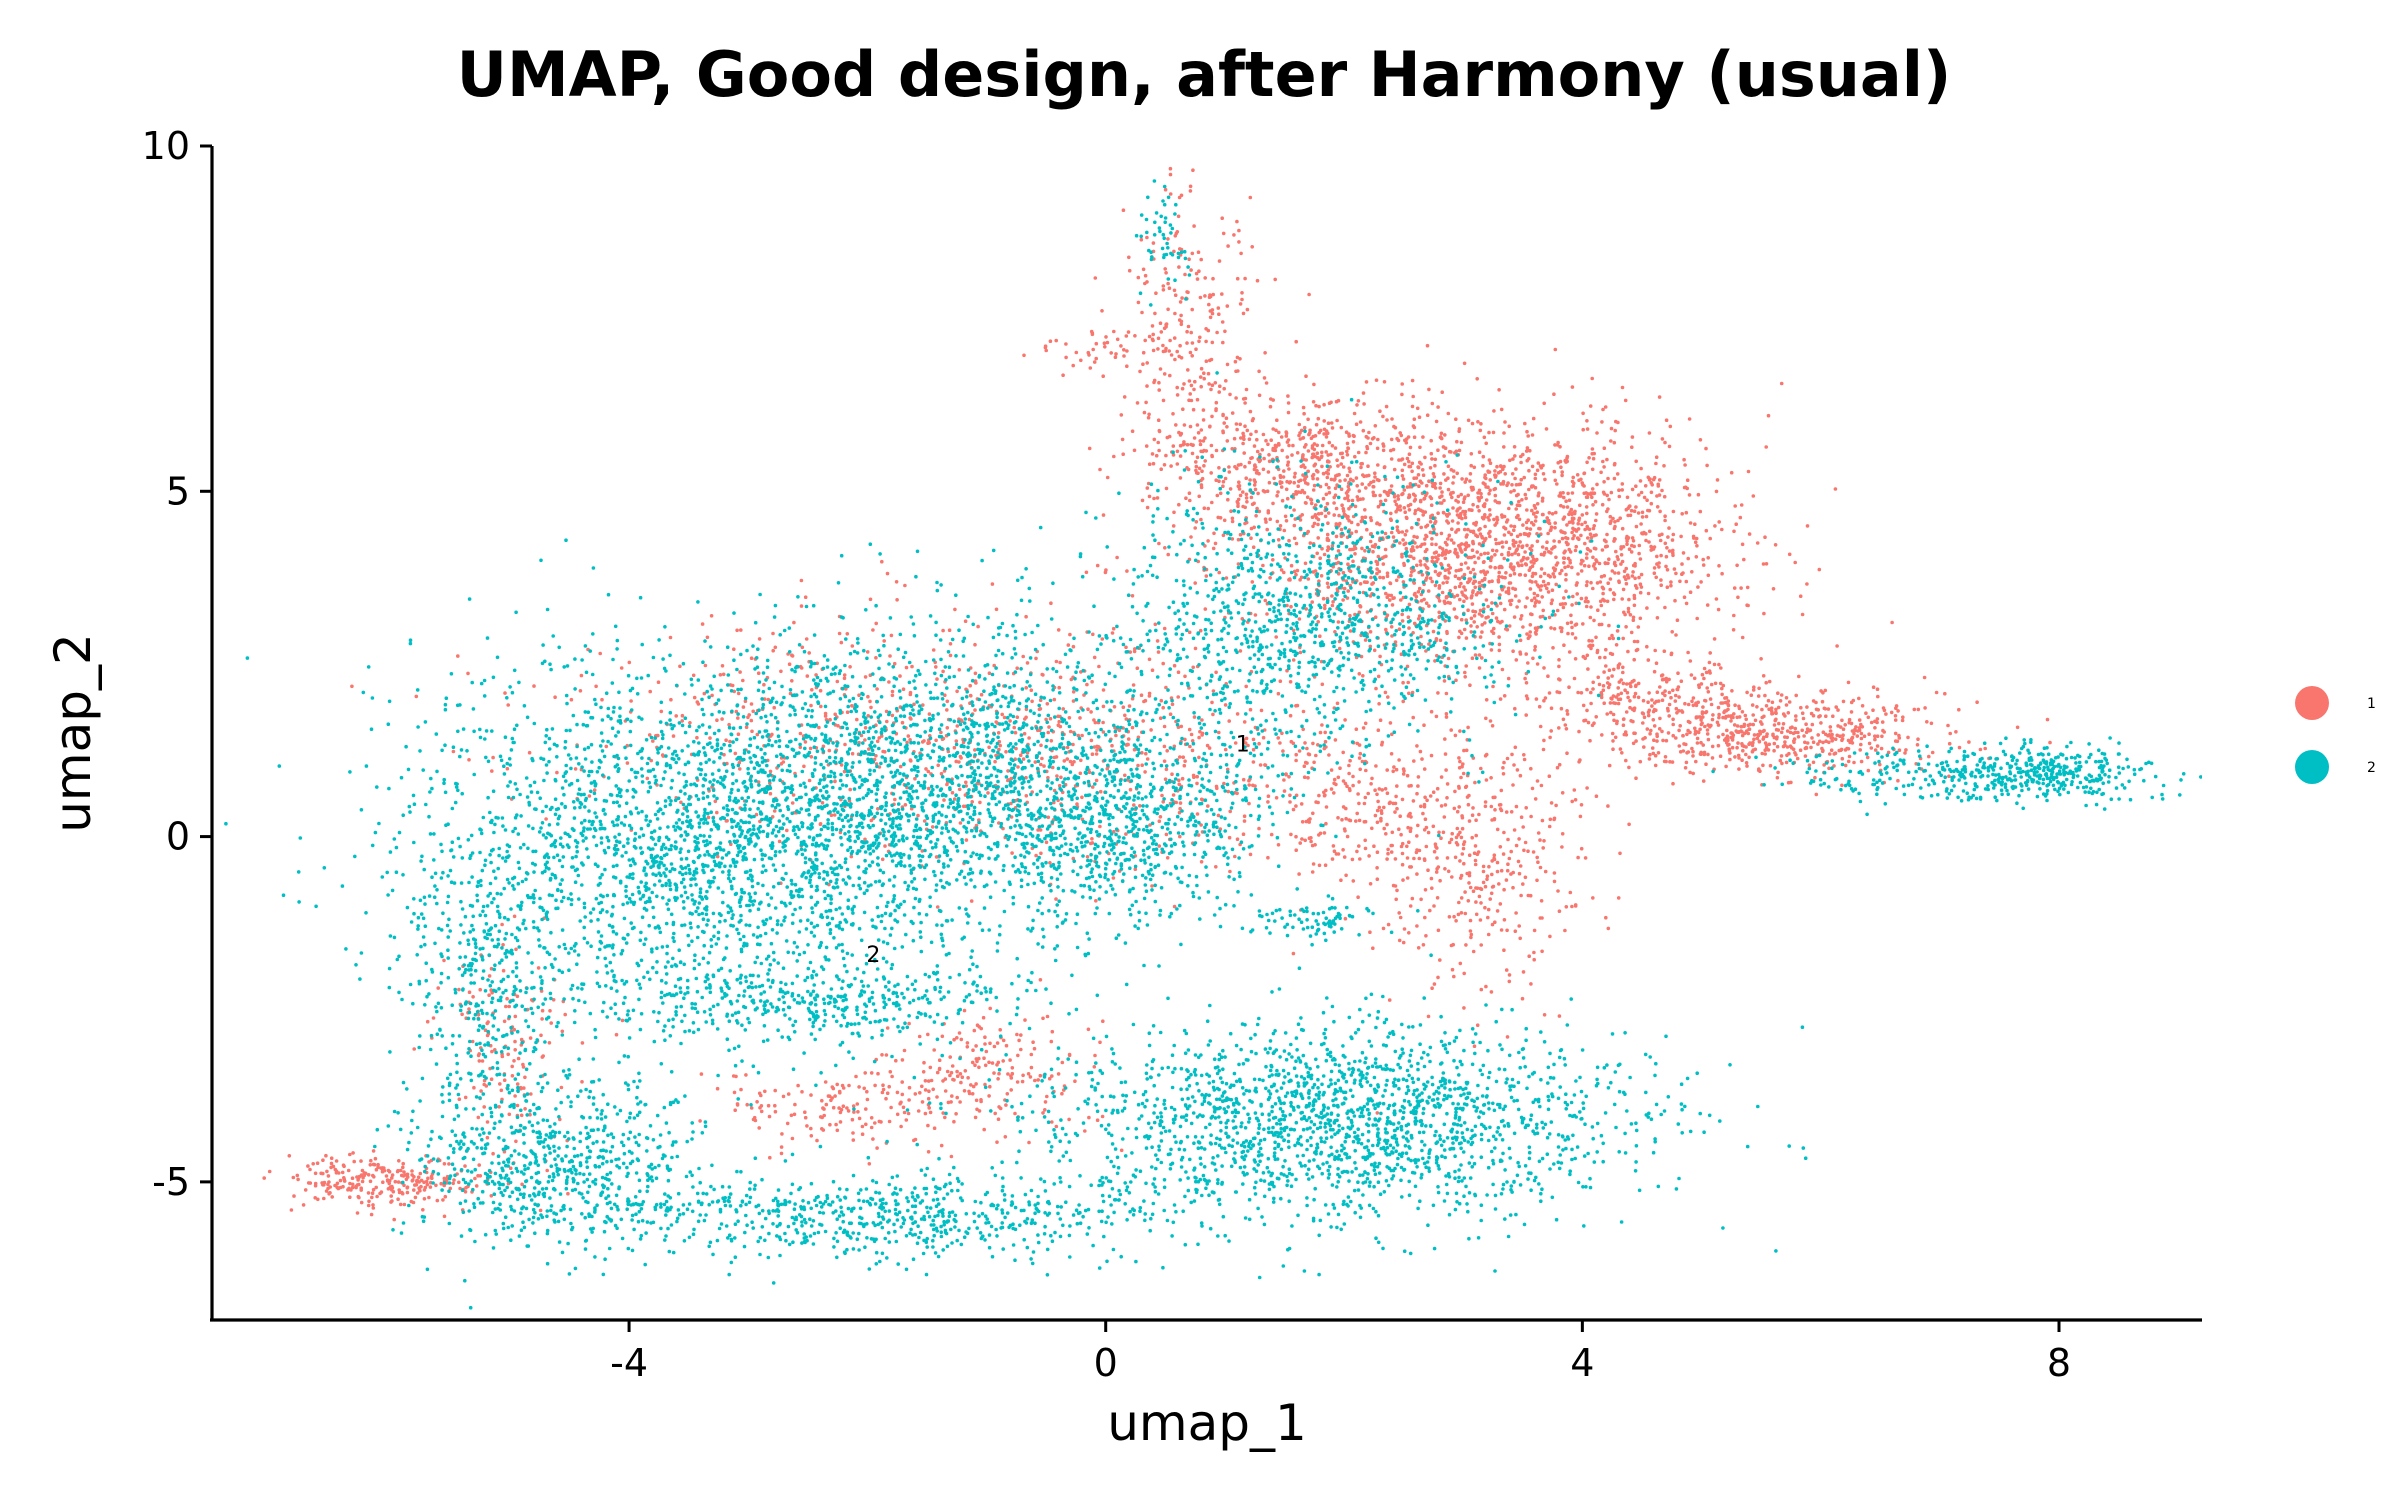 Image resolution: width=2400 pixels, height=1500 pixels. What do you see at coordinates (73, 733) in the screenshot?
I see `y-axis-label: umap_2` at bounding box center [73, 733].